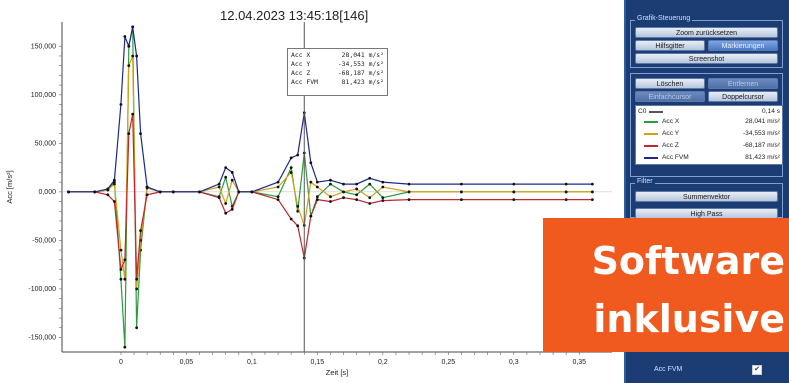 This screenshot has width=789, height=383. What do you see at coordinates (360, 73) in the screenshot?
I see `readout-value: -68,187 m/s²` at bounding box center [360, 73].